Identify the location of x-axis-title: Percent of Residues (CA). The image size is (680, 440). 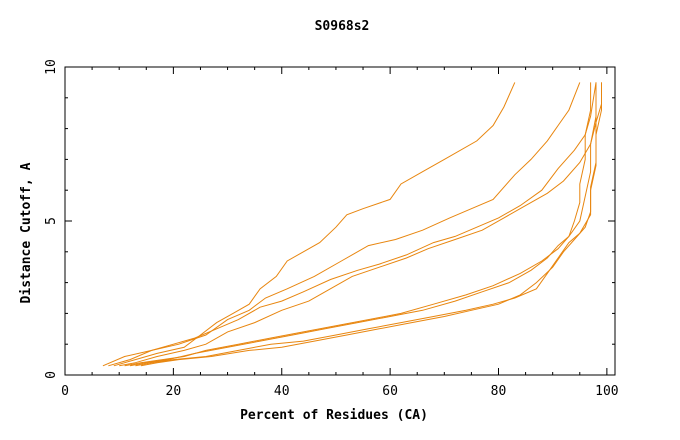
(334, 415).